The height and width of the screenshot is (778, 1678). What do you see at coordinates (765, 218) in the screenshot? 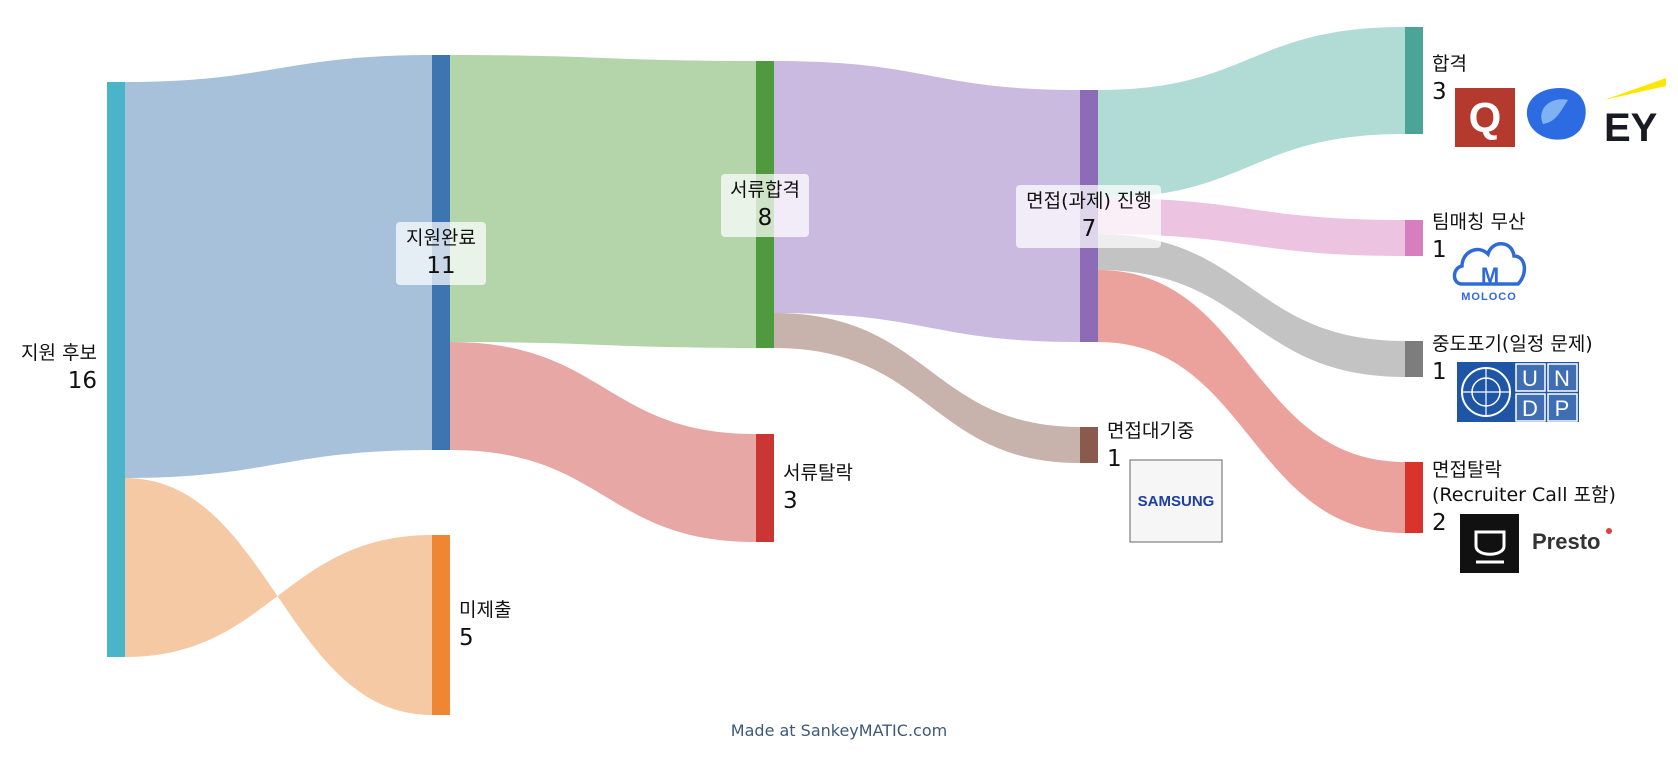
I see `label-doc-pass-value: 8` at bounding box center [765, 218].